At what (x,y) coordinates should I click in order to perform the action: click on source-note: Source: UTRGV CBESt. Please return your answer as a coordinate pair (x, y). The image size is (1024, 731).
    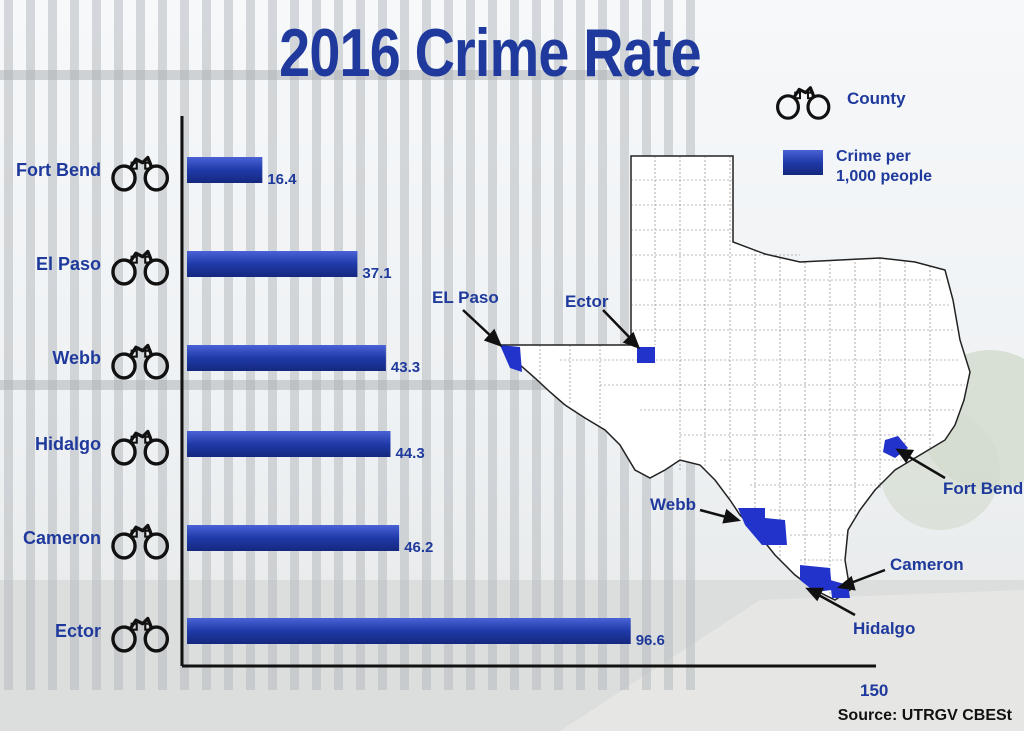
    Looking at the image, I should click on (924, 715).